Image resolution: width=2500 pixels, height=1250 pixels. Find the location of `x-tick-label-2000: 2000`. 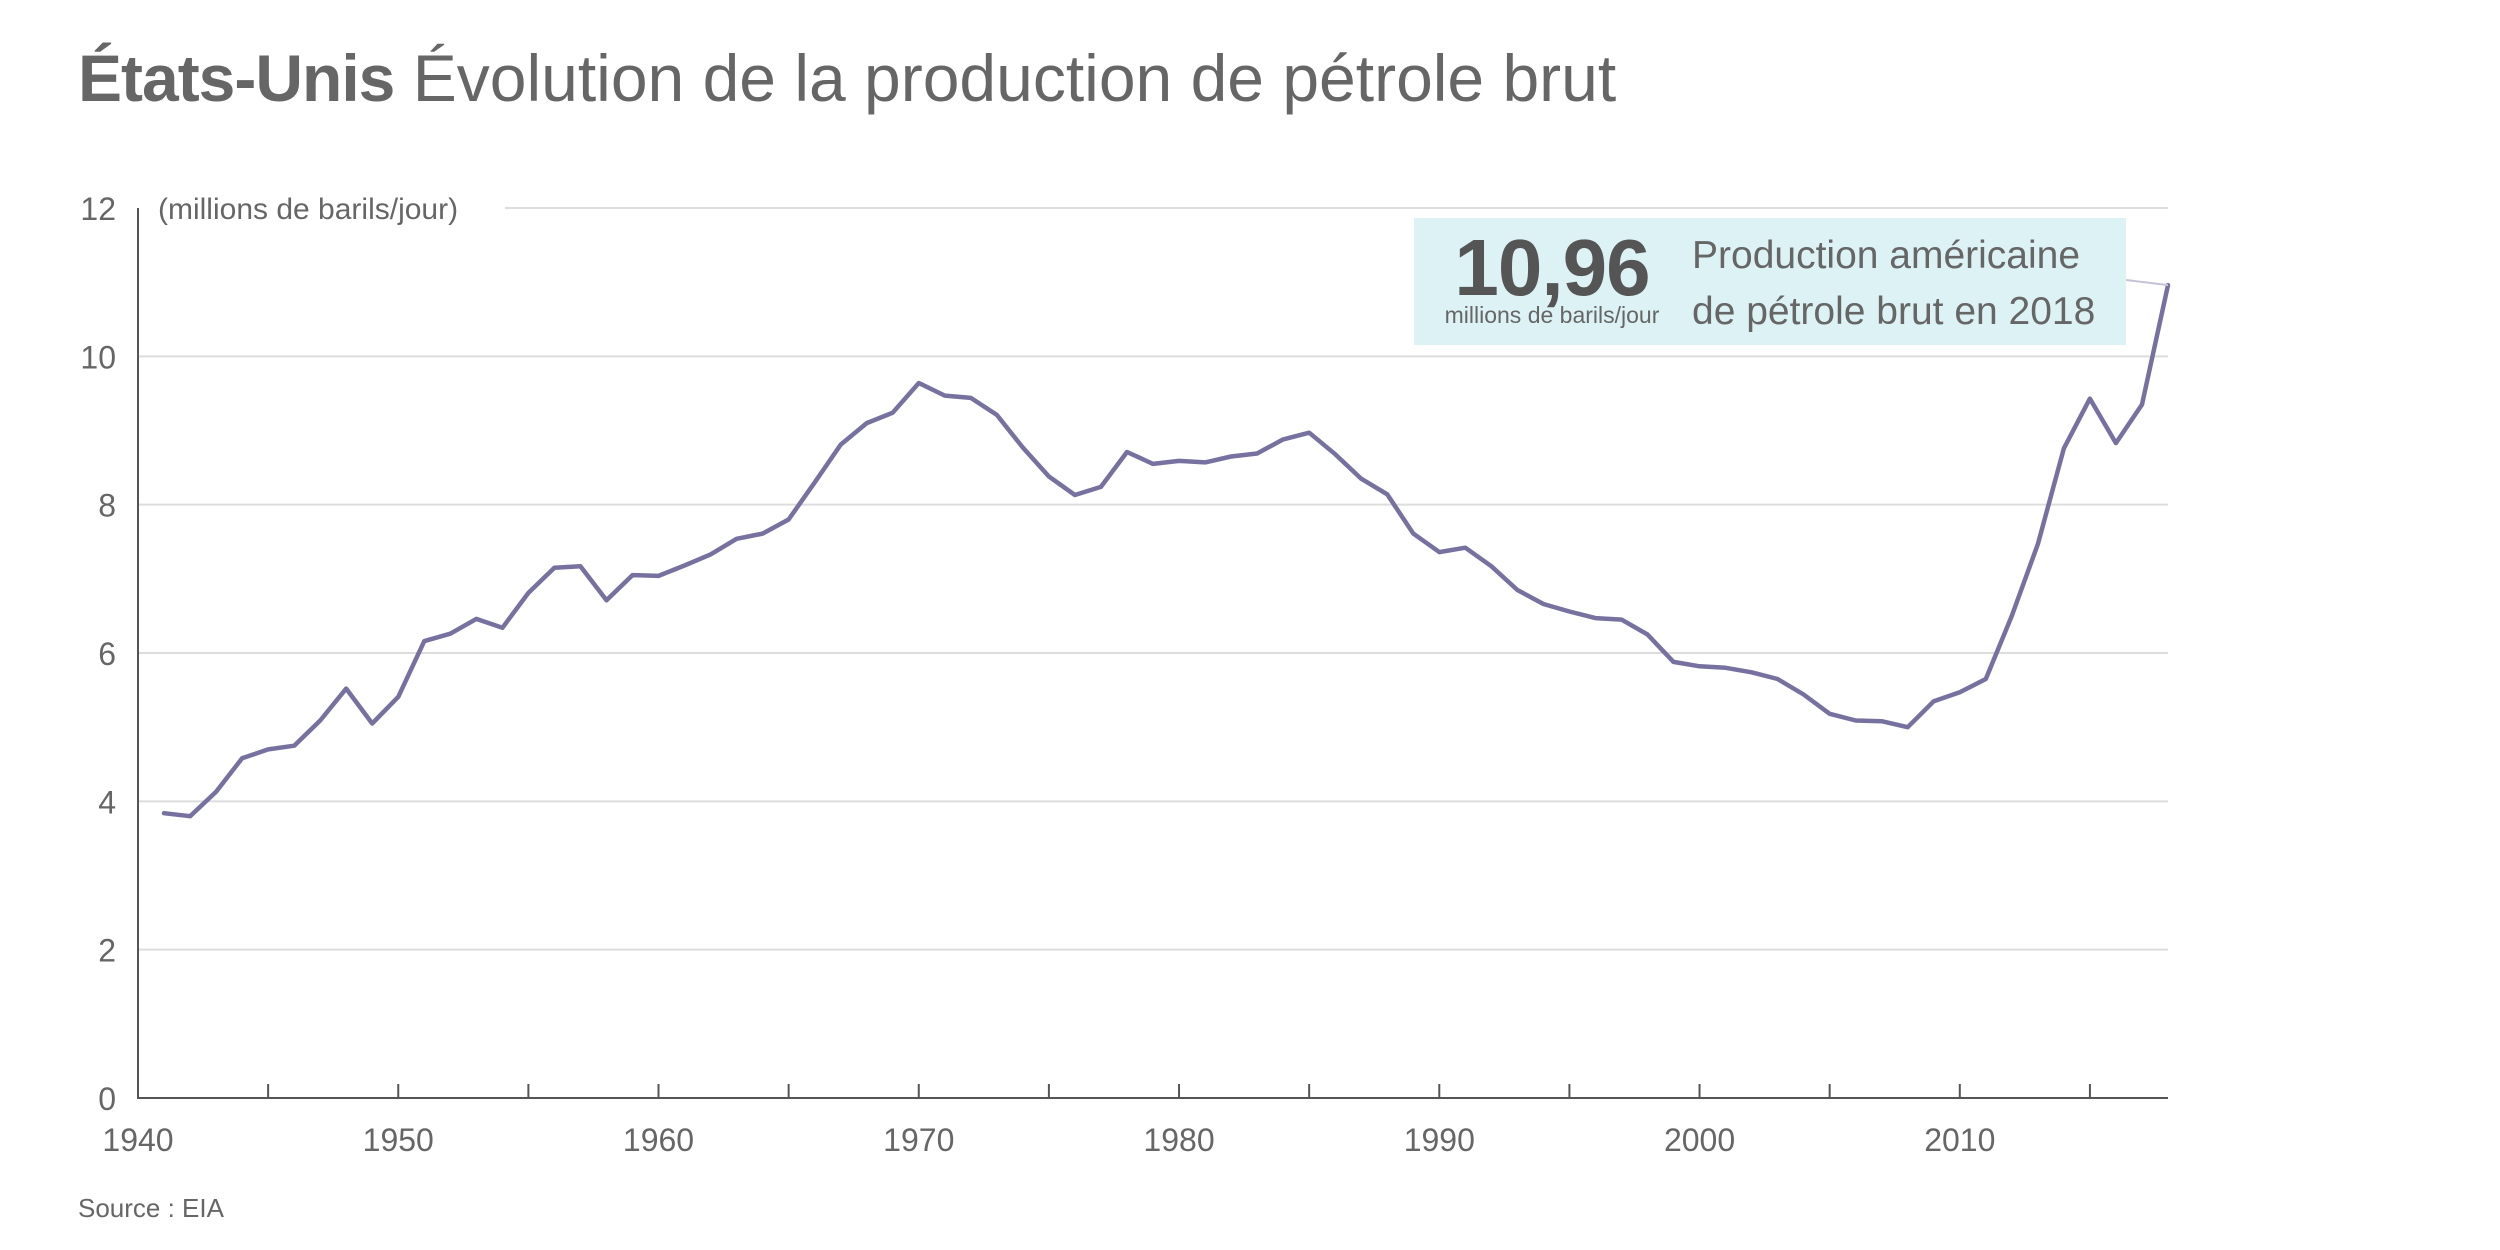

x-tick-label-2000: 2000 is located at coordinates (1699, 1140).